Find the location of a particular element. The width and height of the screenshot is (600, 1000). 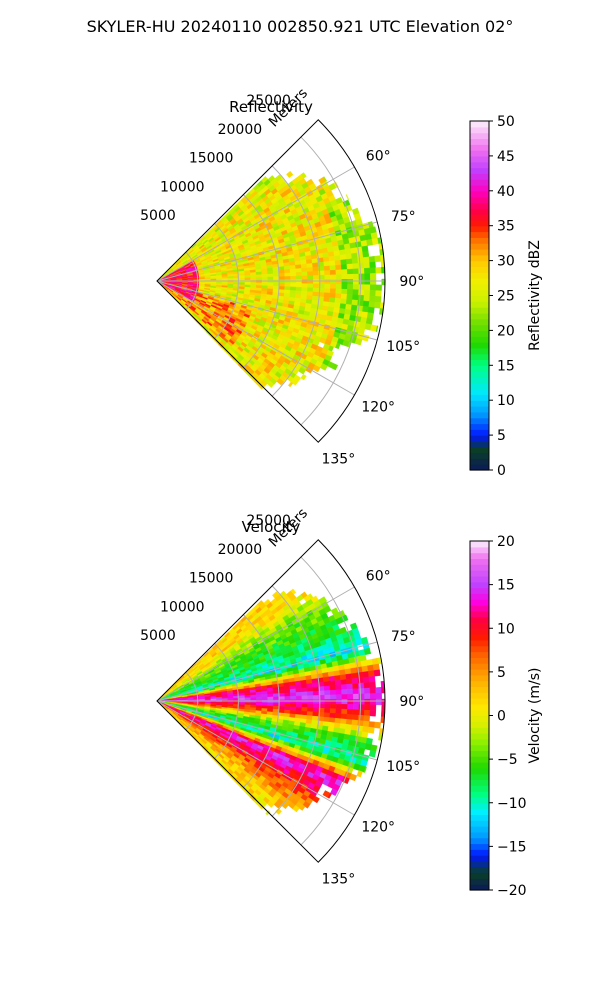

velocity-range-tick-label: 10000 is located at coordinates (182, 607).